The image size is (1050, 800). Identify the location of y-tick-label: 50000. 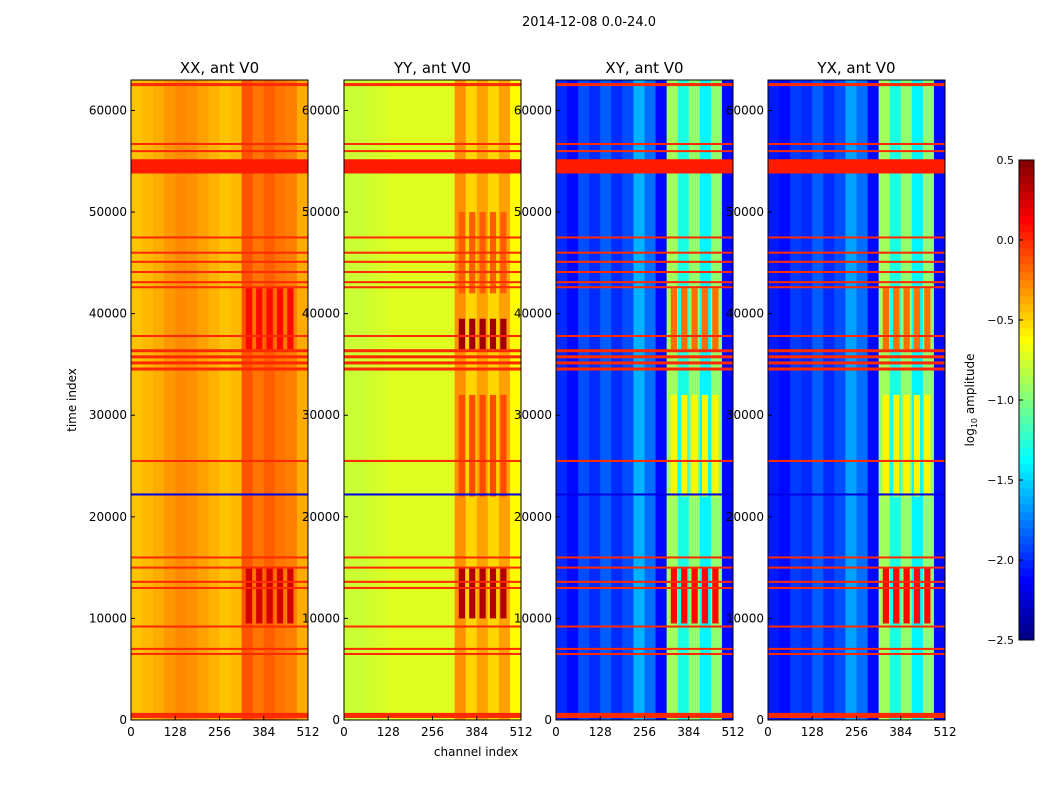
(745, 212).